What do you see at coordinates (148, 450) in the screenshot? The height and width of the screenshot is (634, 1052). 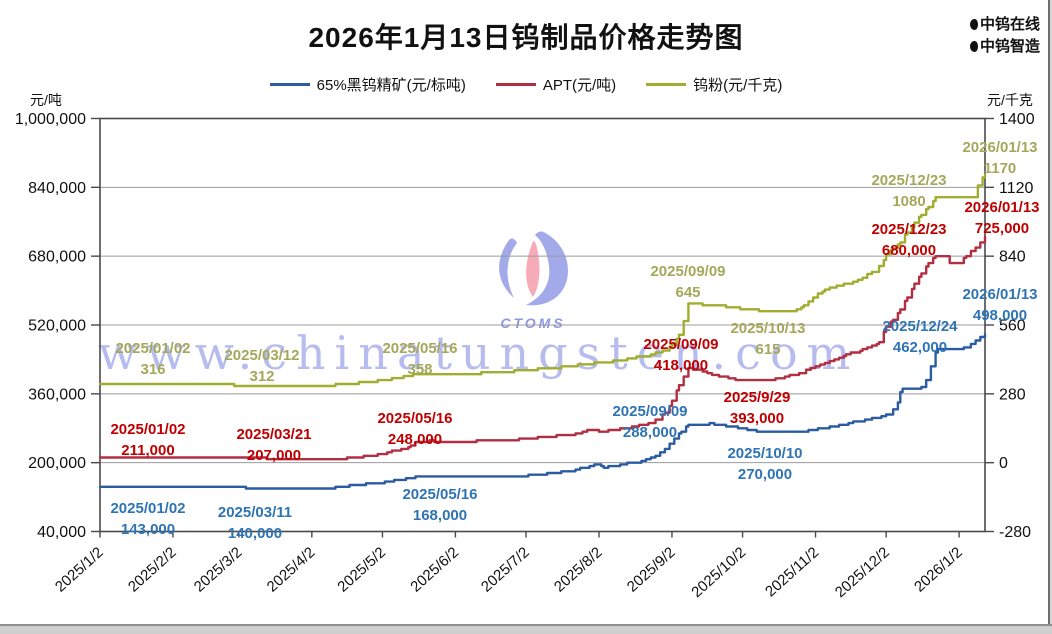 I see `annotation-value: 211,000` at bounding box center [148, 450].